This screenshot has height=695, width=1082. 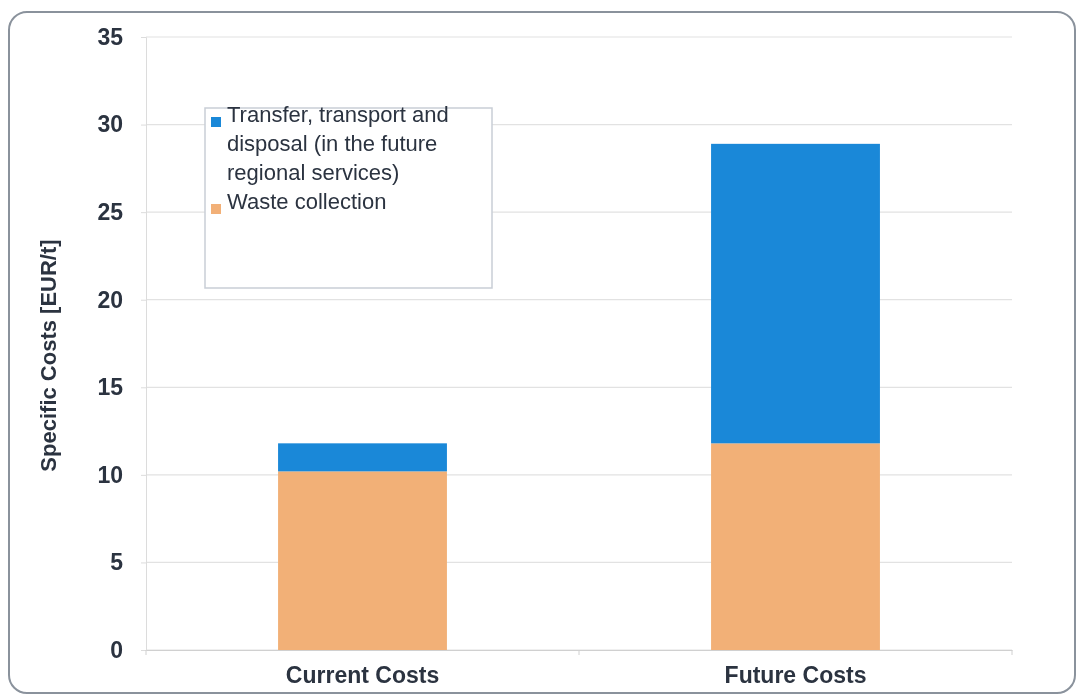 I want to click on x-tick-label: Current Costs, so click(x=362, y=675).